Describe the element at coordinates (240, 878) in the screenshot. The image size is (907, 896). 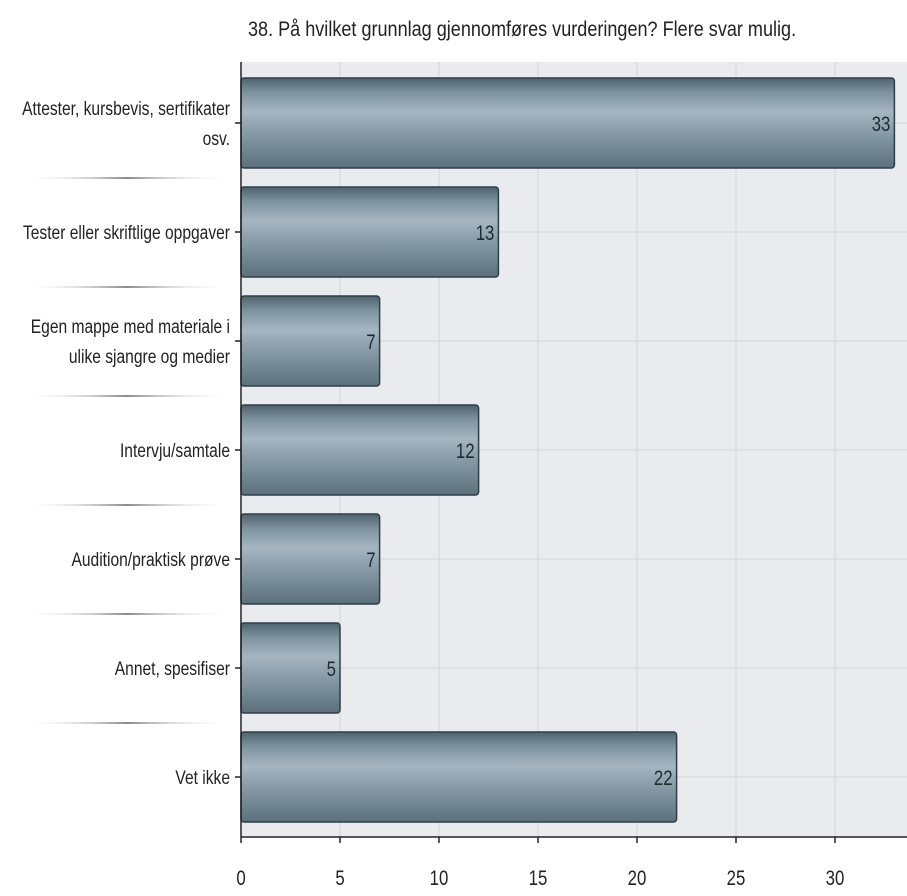
I see `x-tick-label: 0` at that location.